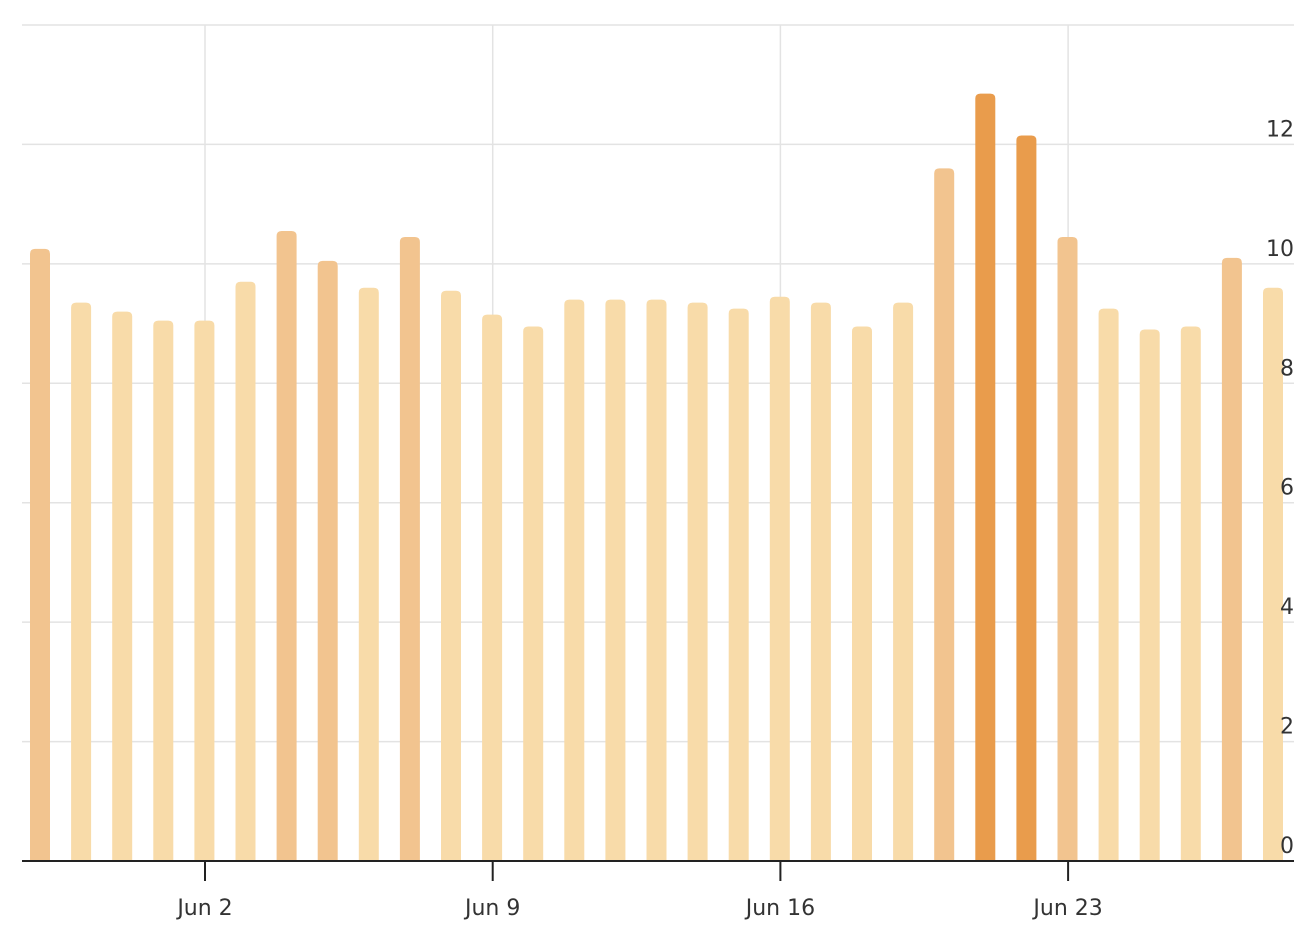 The height and width of the screenshot is (936, 1316). Describe the element at coordinates (203, 908) in the screenshot. I see `x-tick-label: Jun 2` at that location.